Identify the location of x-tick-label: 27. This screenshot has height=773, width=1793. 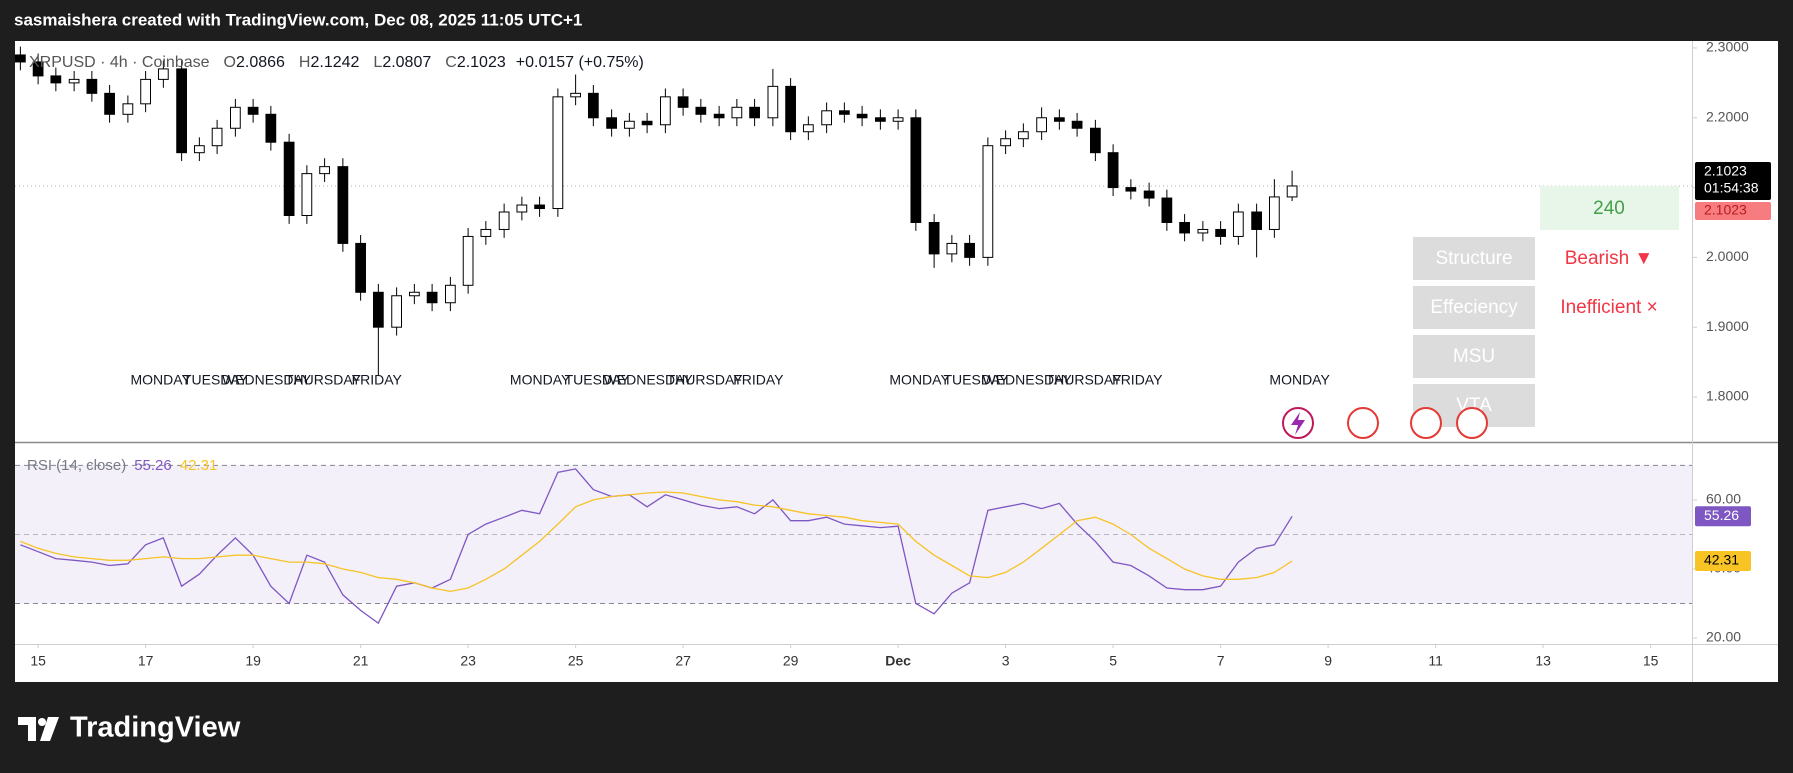
(683, 661).